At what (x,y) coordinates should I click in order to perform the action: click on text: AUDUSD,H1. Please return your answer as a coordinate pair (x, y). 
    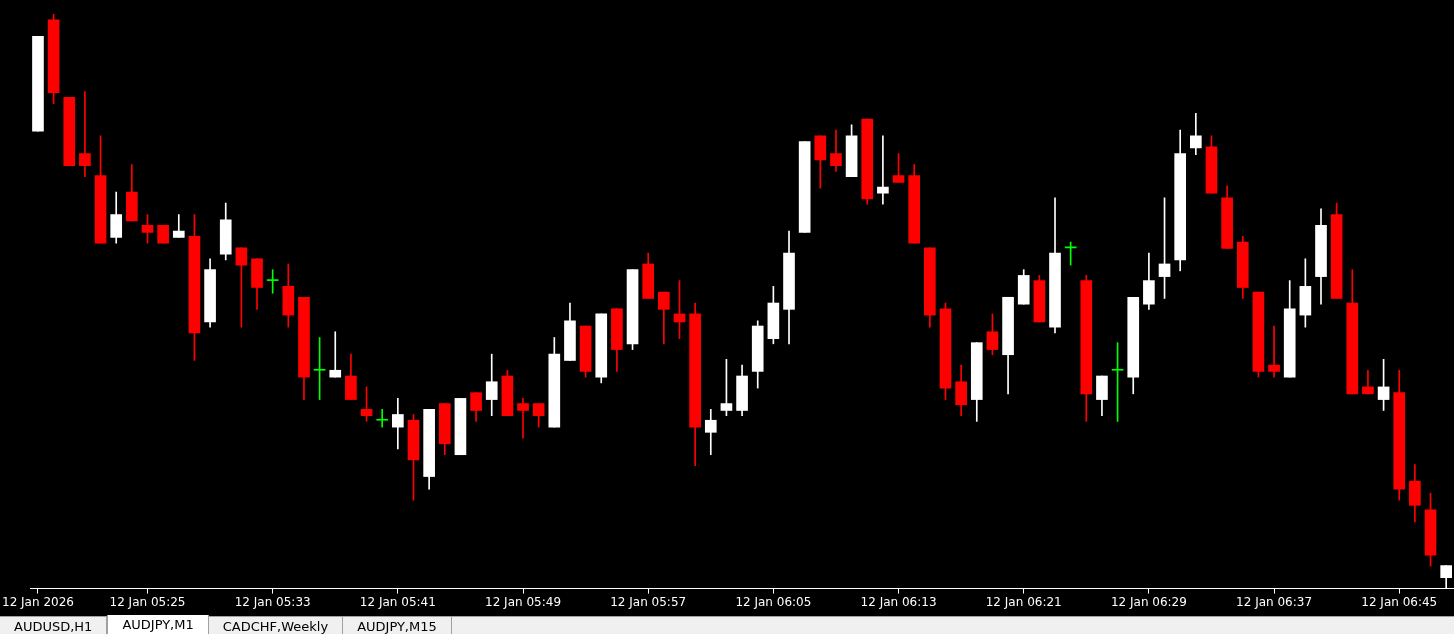
    Looking at the image, I should click on (54, 625).